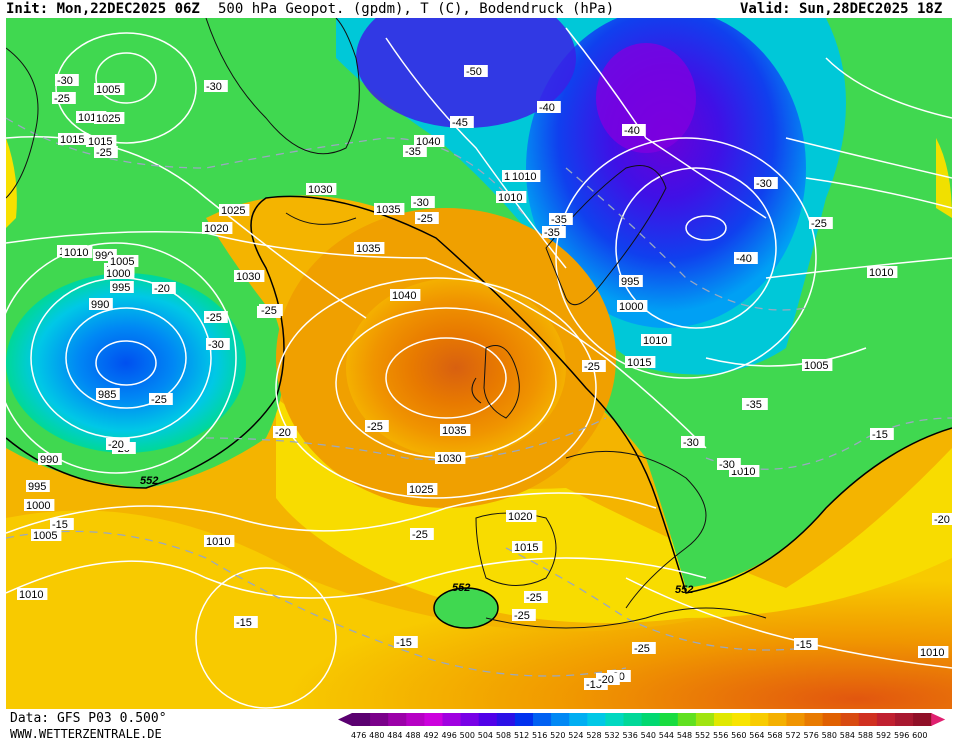 The height and width of the screenshot is (741, 959). Describe the element at coordinates (919, 735) in the screenshot. I see `legend-tick-label: 600` at that location.